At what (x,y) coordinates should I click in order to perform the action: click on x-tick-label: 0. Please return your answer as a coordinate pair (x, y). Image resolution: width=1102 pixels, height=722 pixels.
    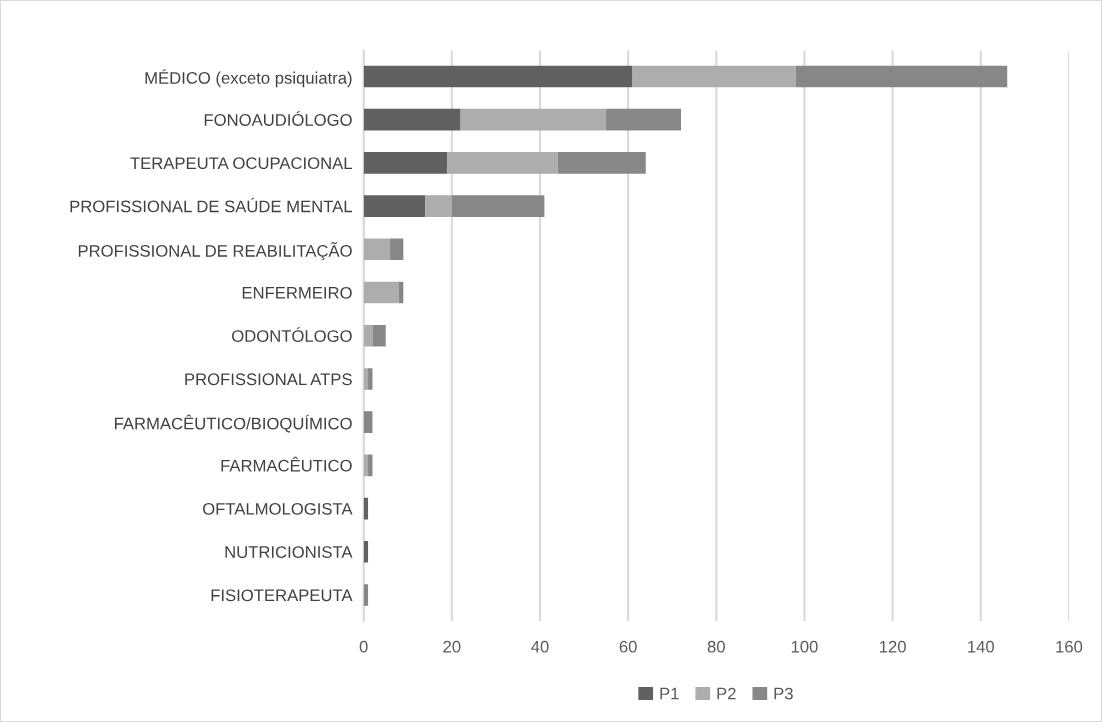
    Looking at the image, I should click on (363, 646).